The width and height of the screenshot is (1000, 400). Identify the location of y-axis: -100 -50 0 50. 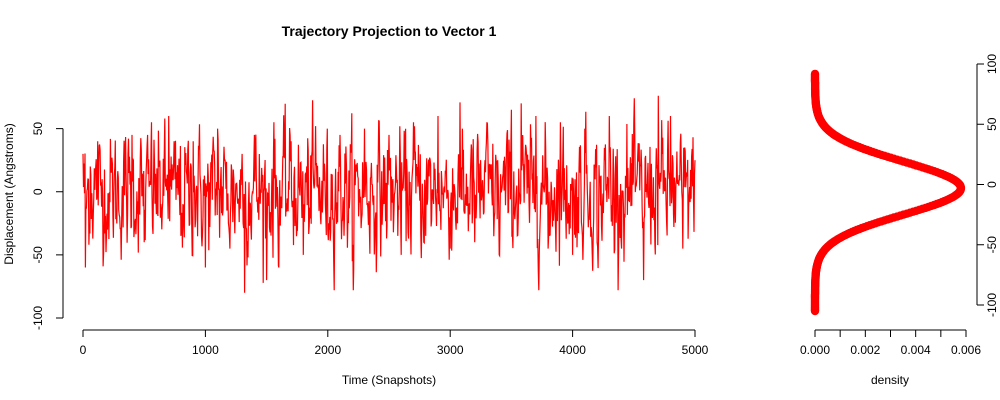
(47, 226).